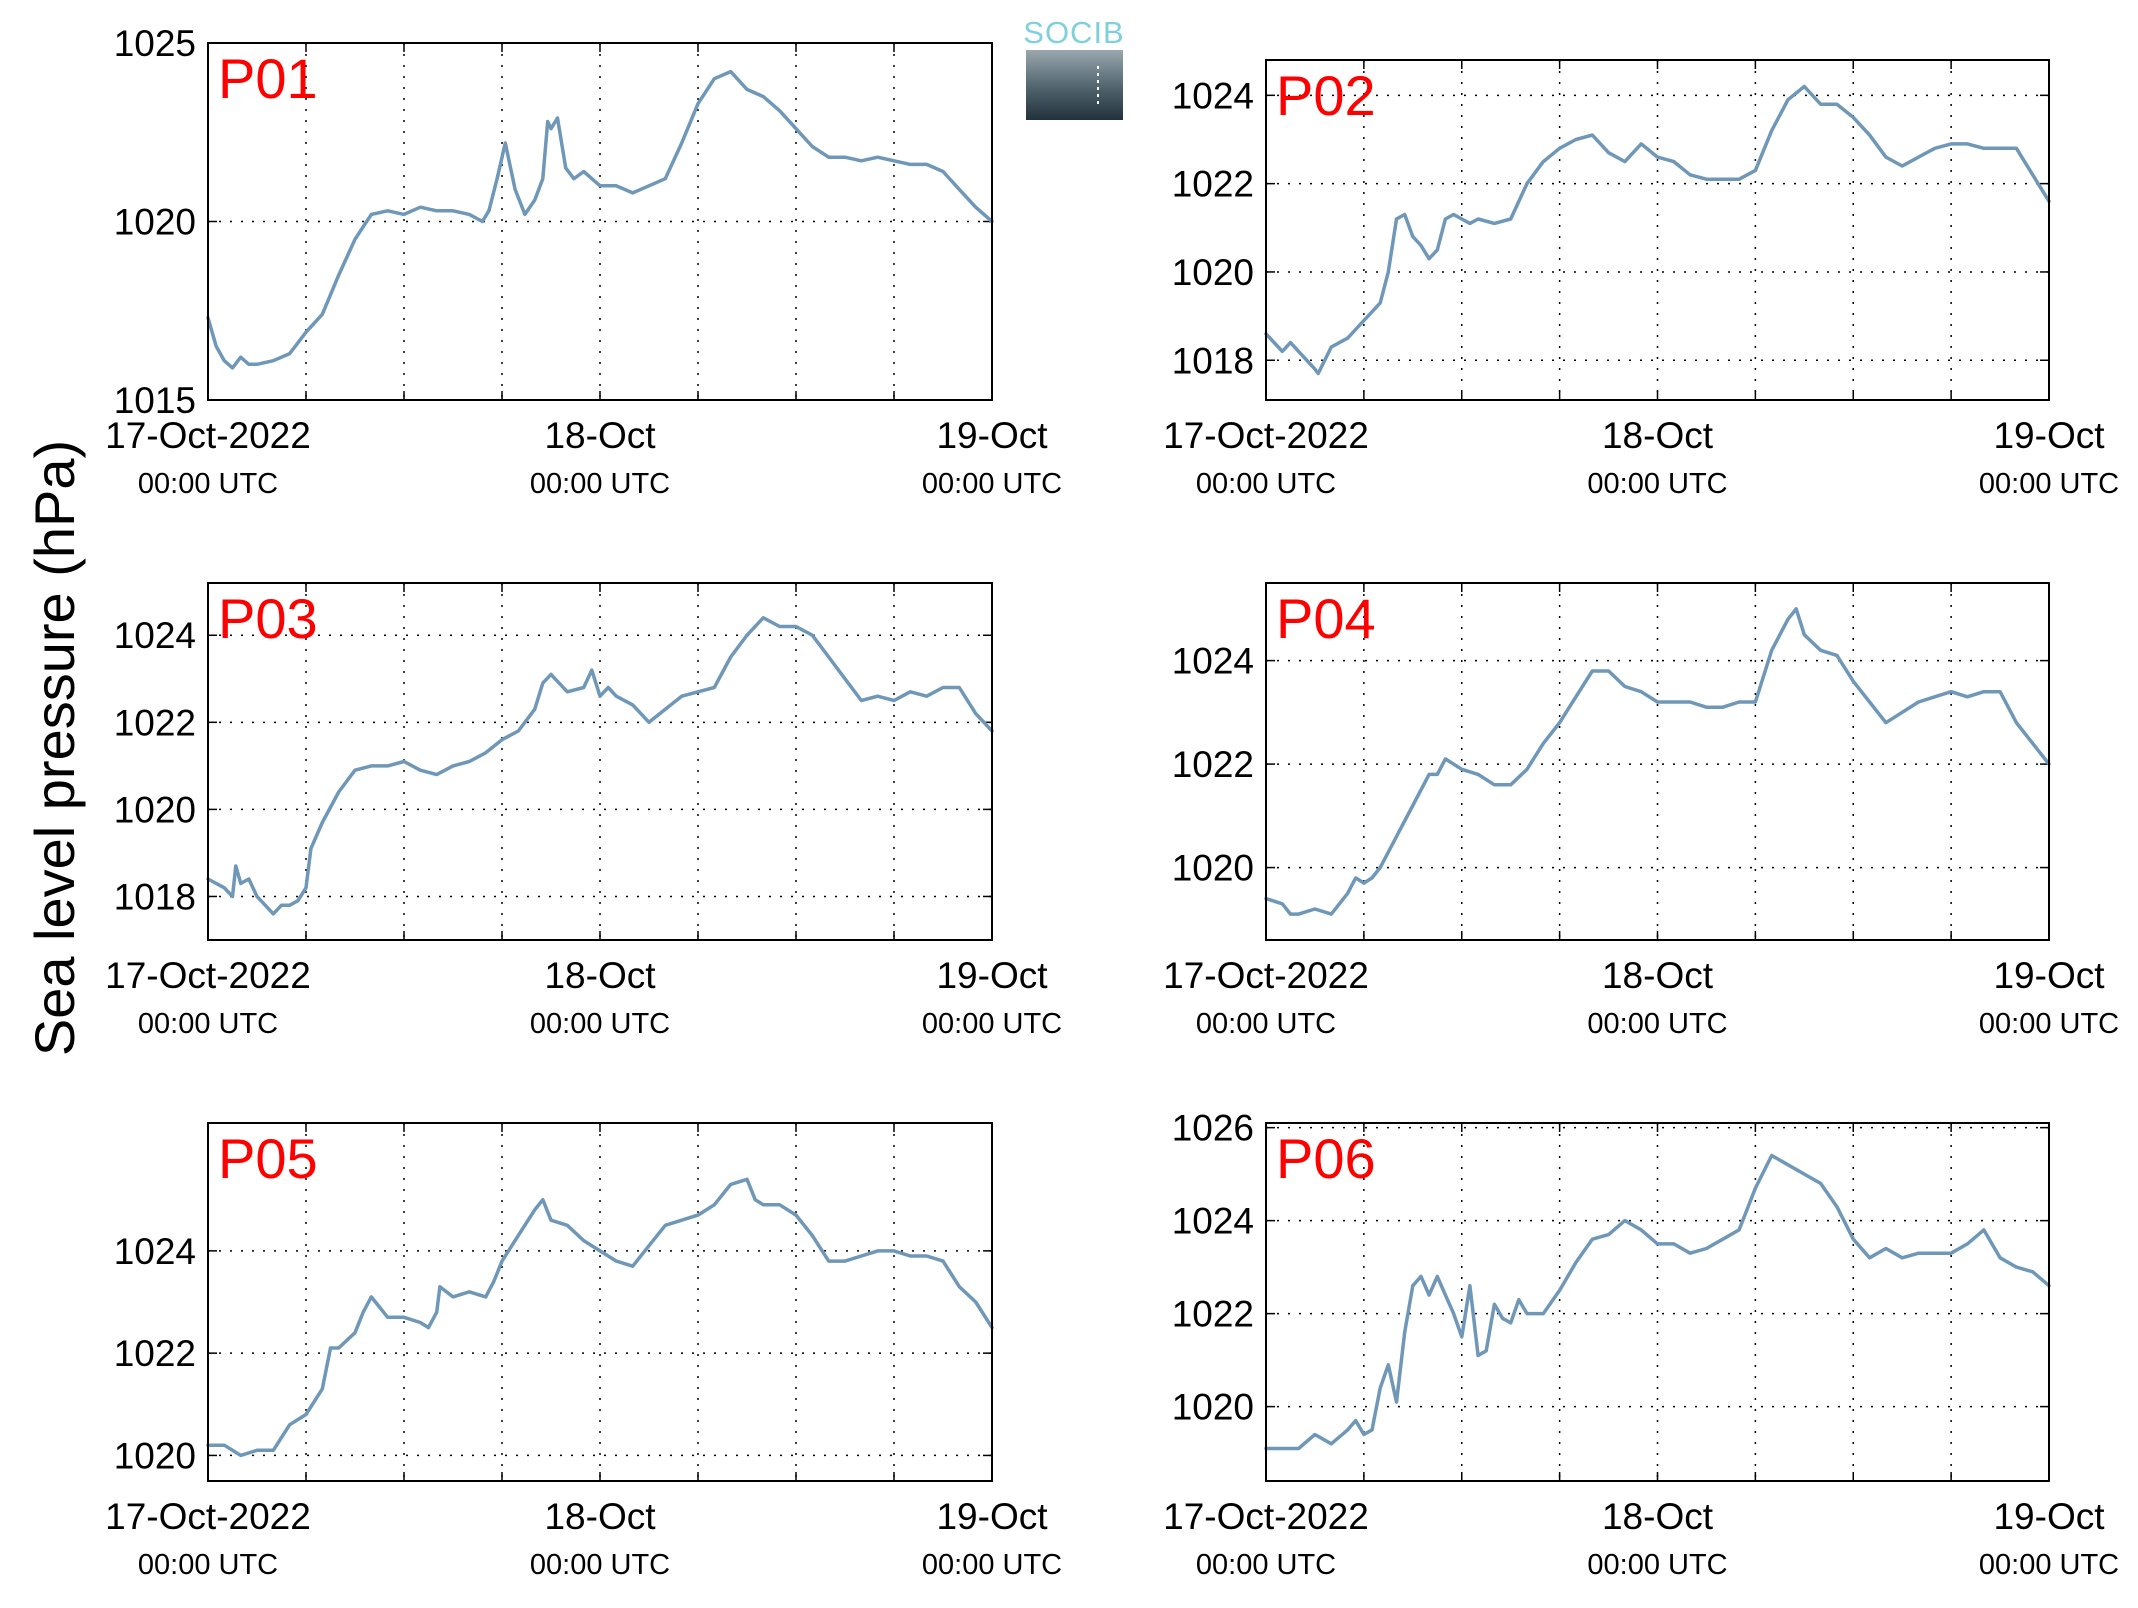  What do you see at coordinates (600, 1317) in the screenshot?
I see `series-line-p05` at bounding box center [600, 1317].